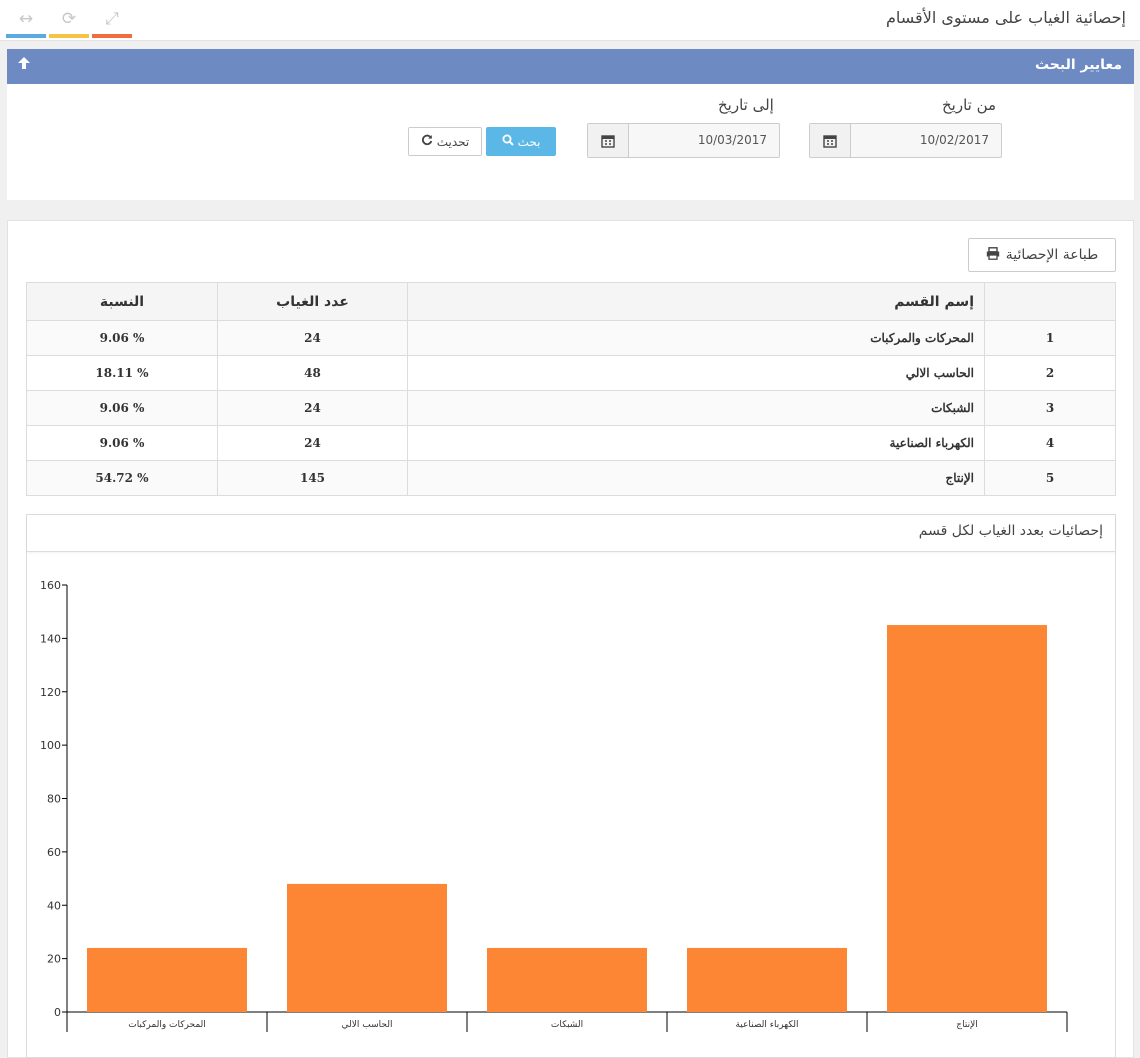 Image resolution: width=1140 pixels, height=1058 pixels. What do you see at coordinates (122, 478) in the screenshot?
I see `cell-percent: 54.72 %` at bounding box center [122, 478].